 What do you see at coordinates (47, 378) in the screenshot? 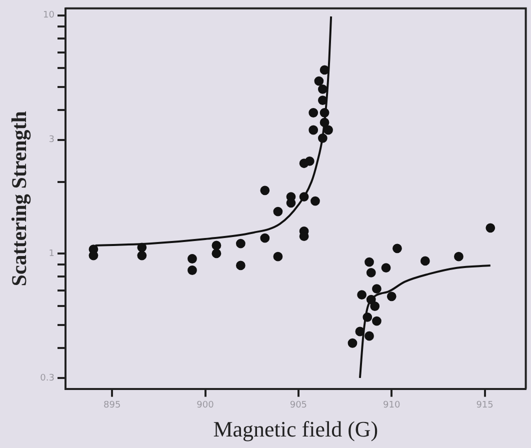
I see `y-tick-label: 0.3` at bounding box center [47, 378].